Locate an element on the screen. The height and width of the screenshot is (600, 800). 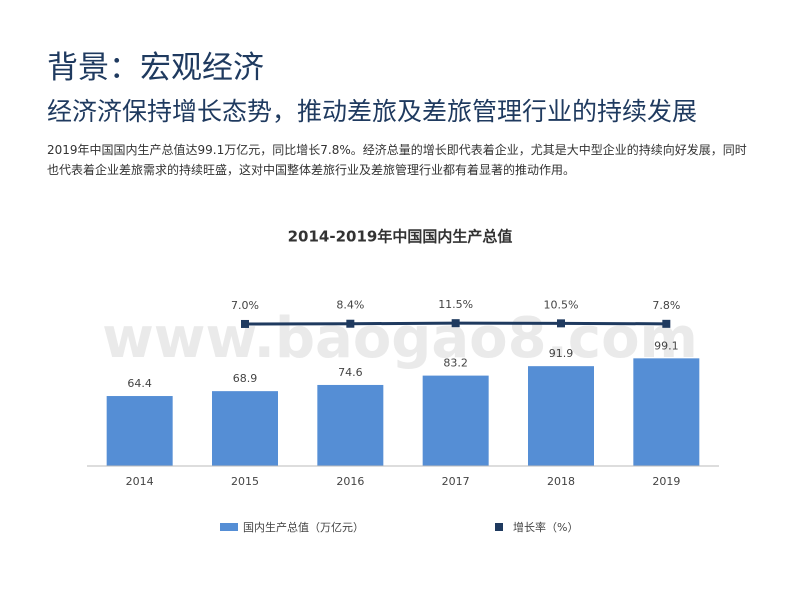
legend-label: 增长率（%） is located at coordinates (545, 527).